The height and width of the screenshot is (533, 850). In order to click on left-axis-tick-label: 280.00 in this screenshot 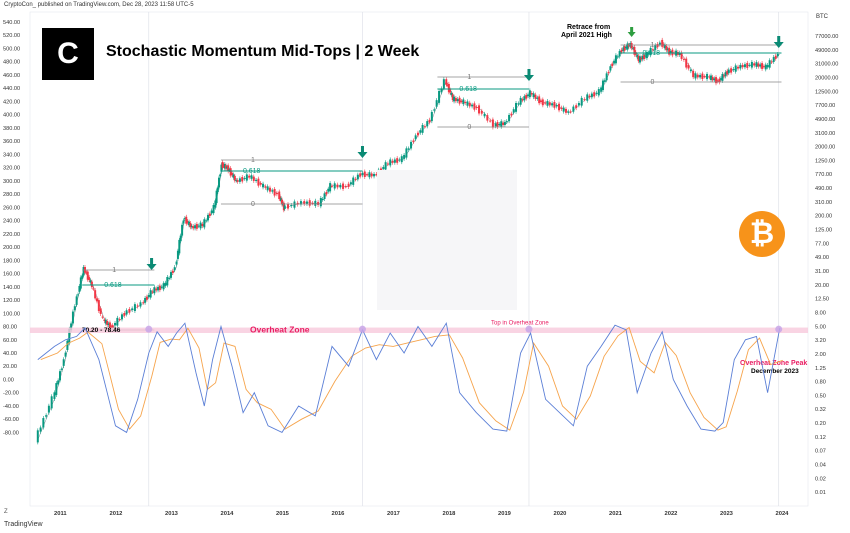, I will do `click(11, 195)`.